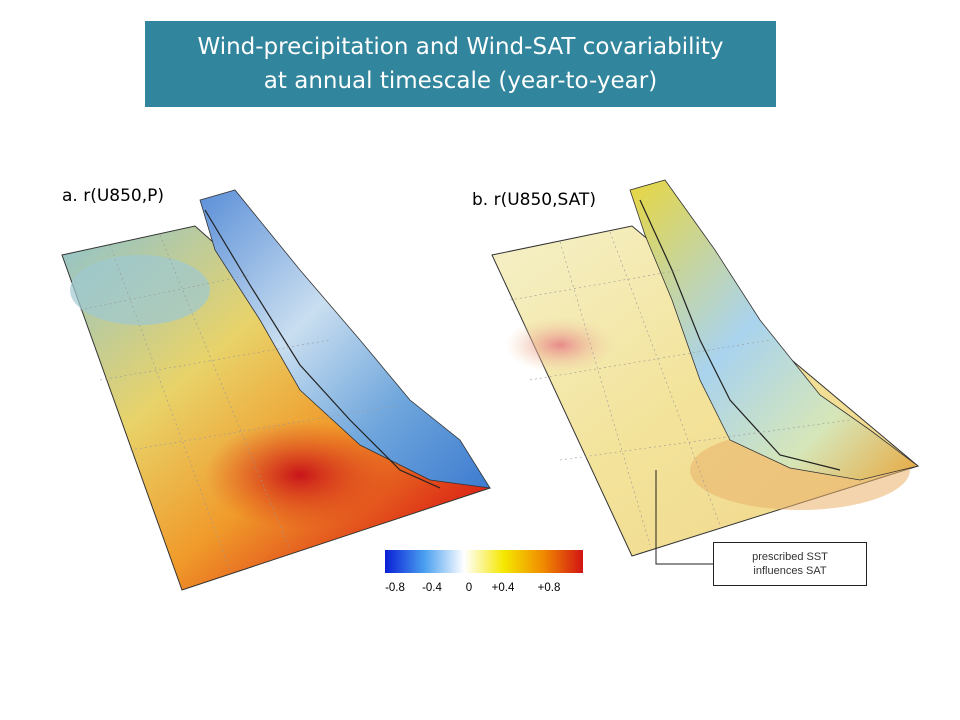 The width and height of the screenshot is (960, 720). What do you see at coordinates (432, 588) in the screenshot?
I see `colorbar-tick-label: -0.4` at bounding box center [432, 588].